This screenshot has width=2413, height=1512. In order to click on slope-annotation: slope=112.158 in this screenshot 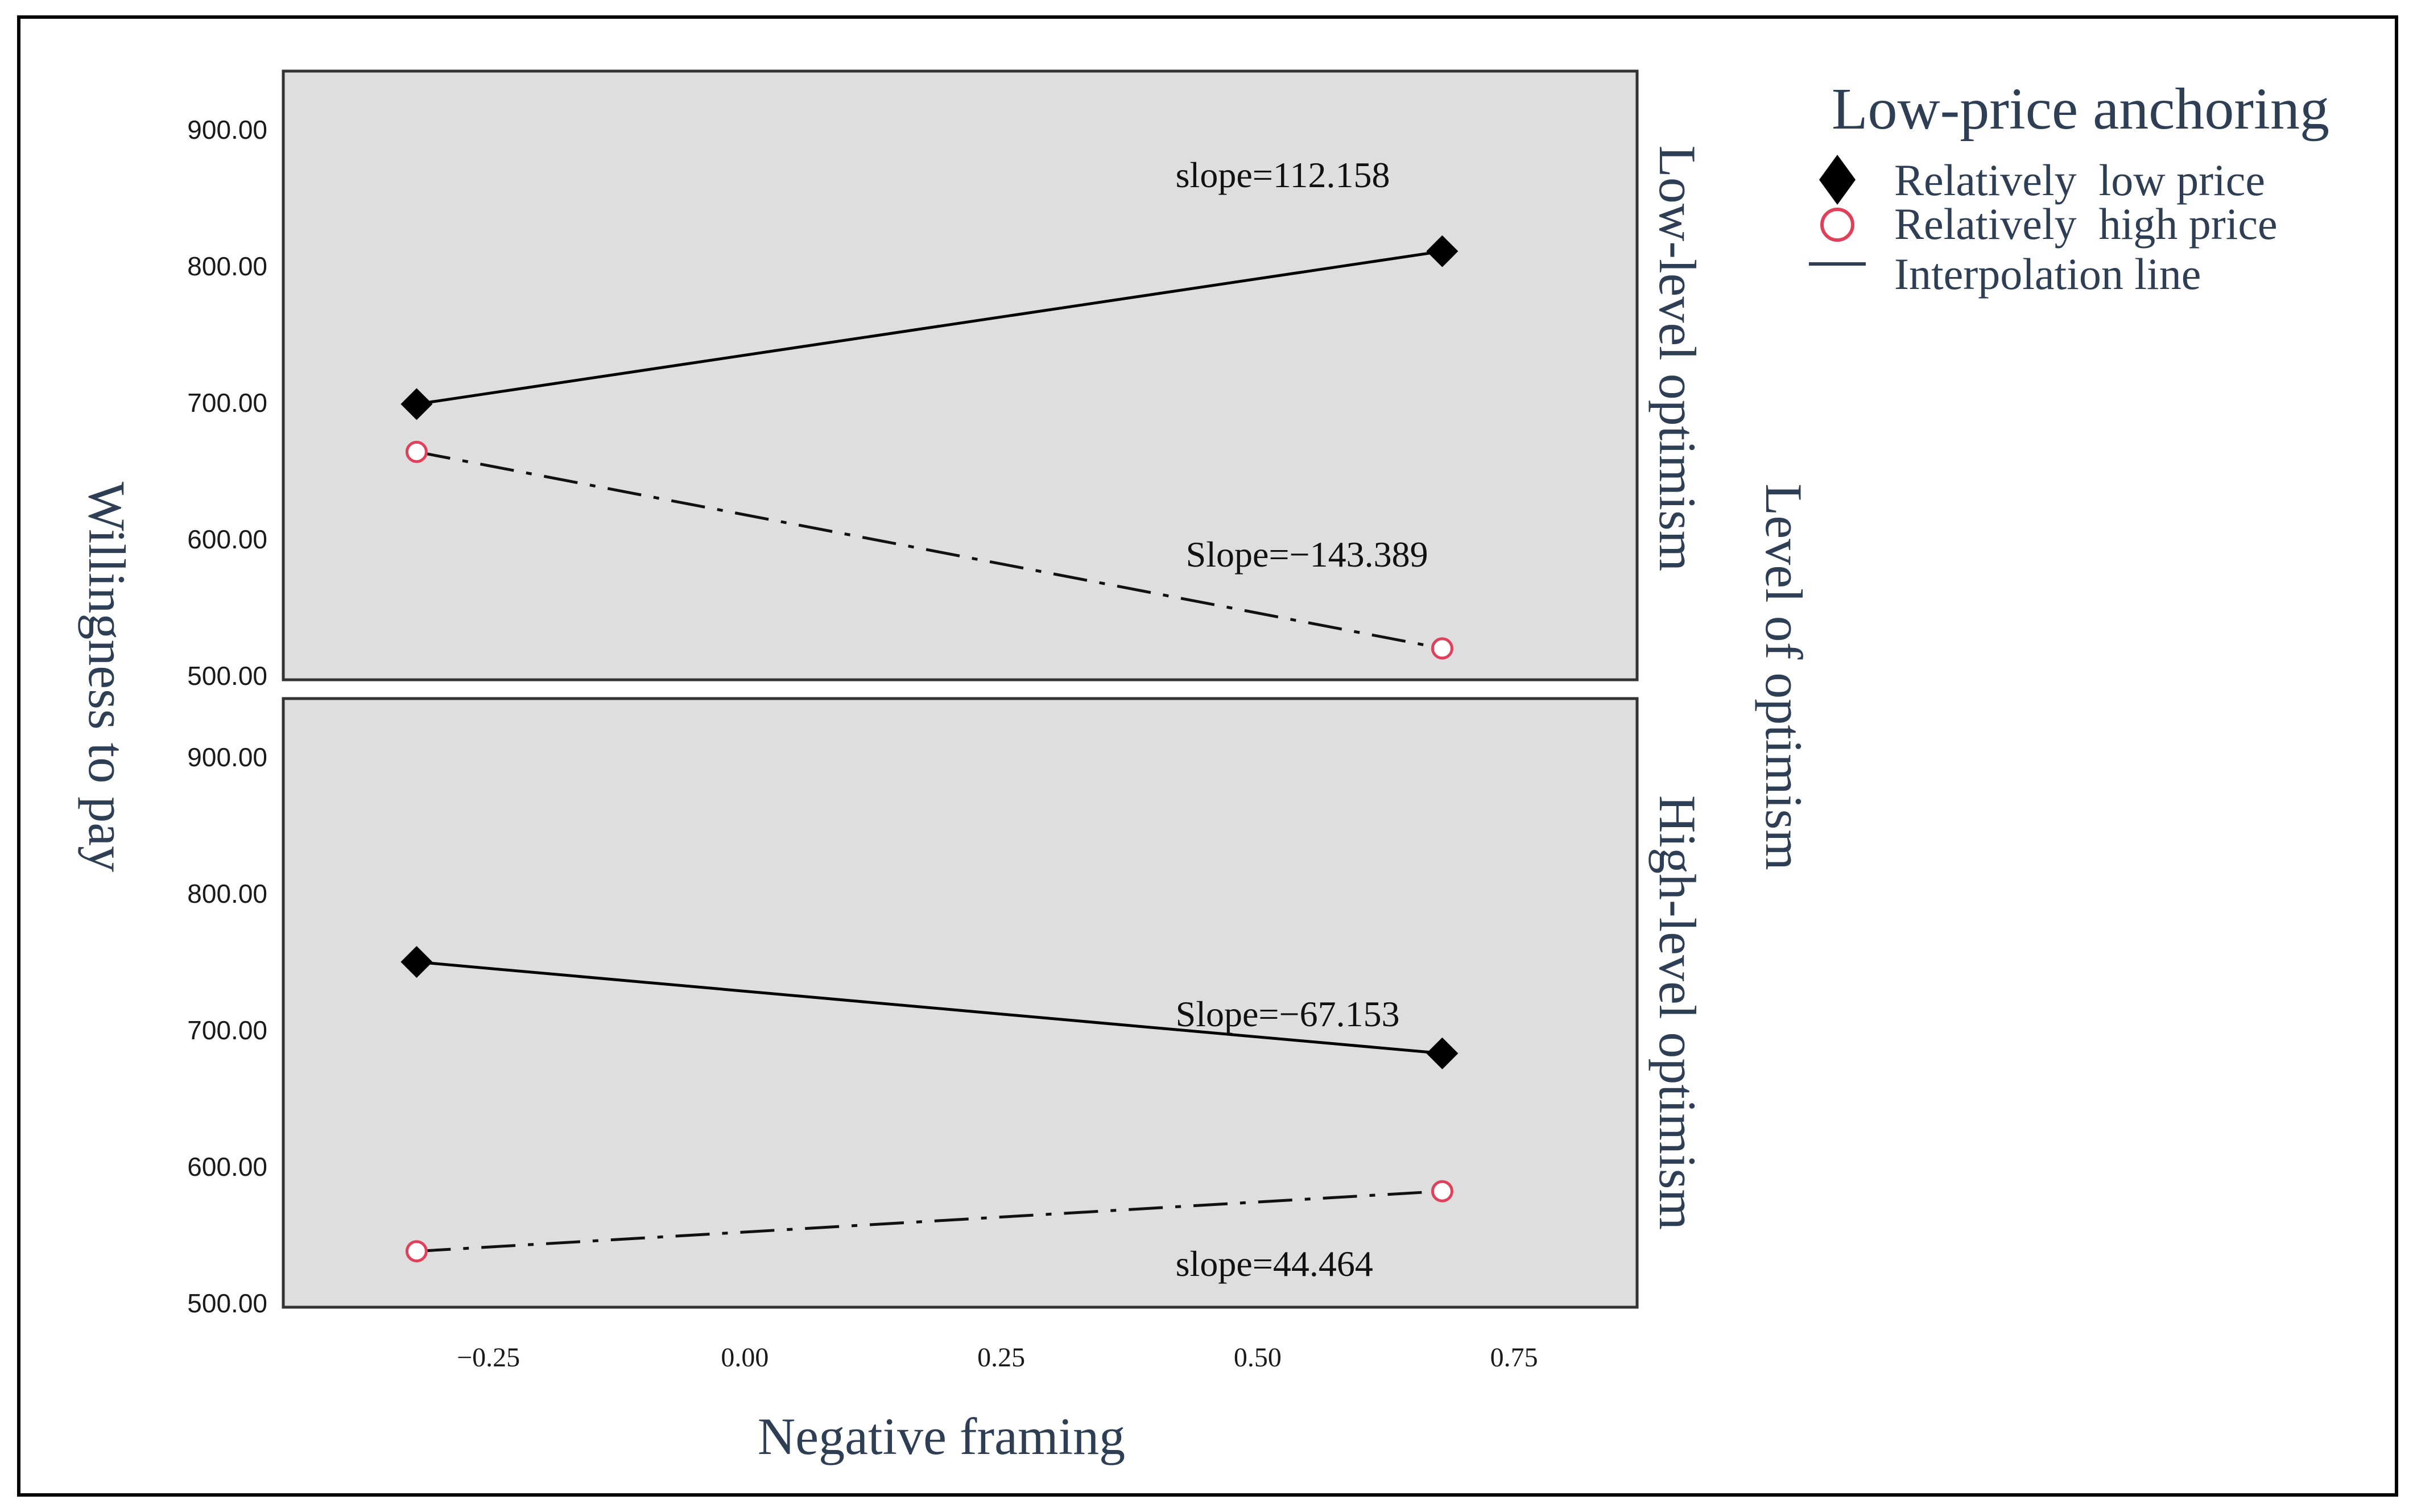, I will do `click(1283, 175)`.